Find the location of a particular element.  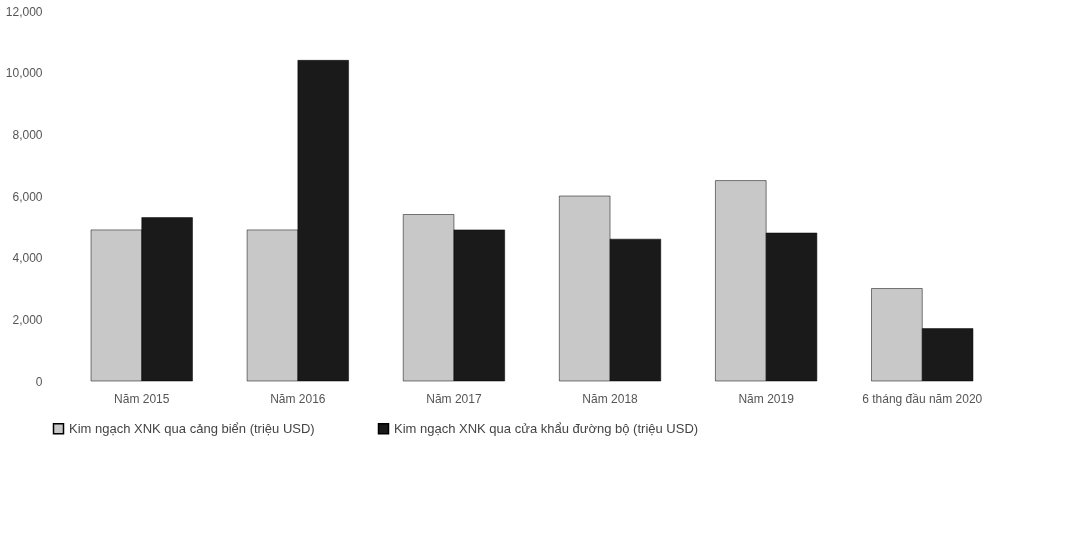

y-tick-label: 12,000 is located at coordinates (24, 11).